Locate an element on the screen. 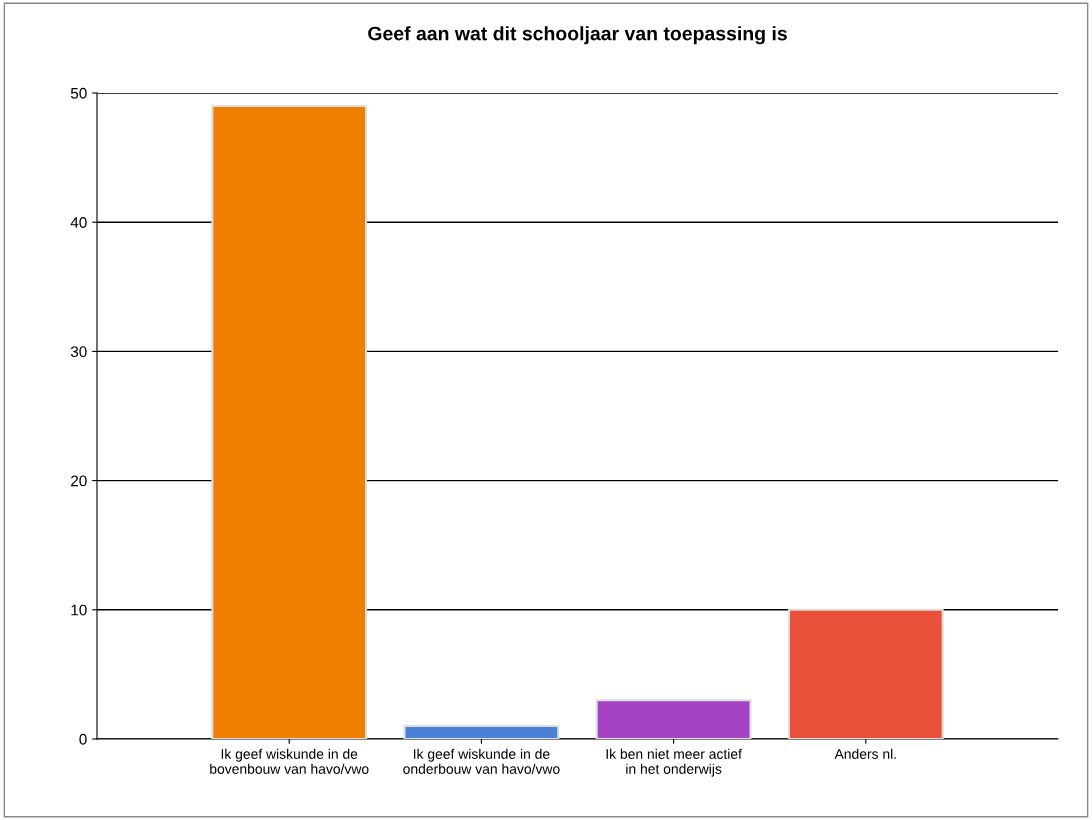 The image size is (1092, 820). y-tick-label: 0 is located at coordinates (83, 739).